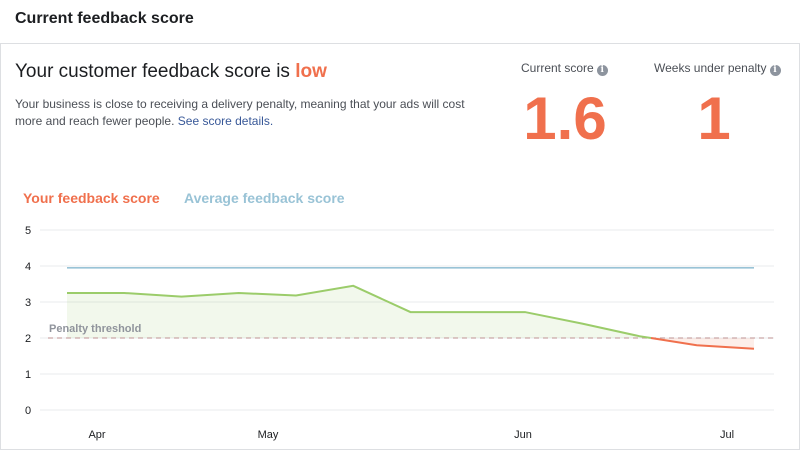  I want to click on score-area-below-threshold, so click(702, 343).